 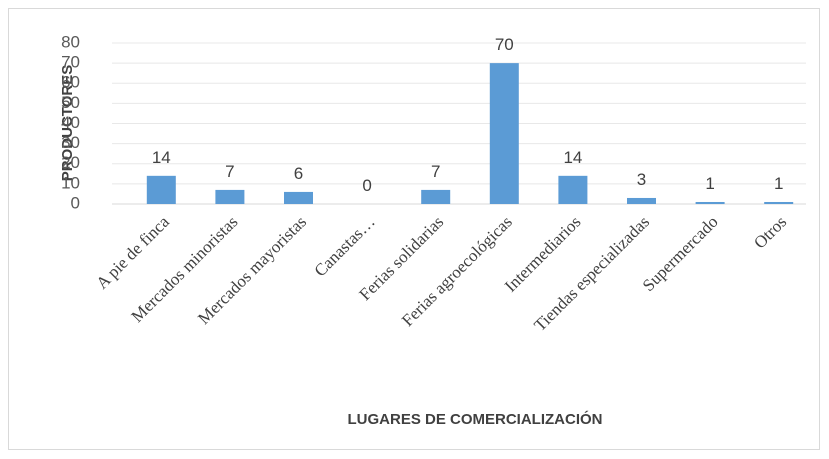 I want to click on y-axis-title: PRODUCTORES, so click(x=67, y=123).